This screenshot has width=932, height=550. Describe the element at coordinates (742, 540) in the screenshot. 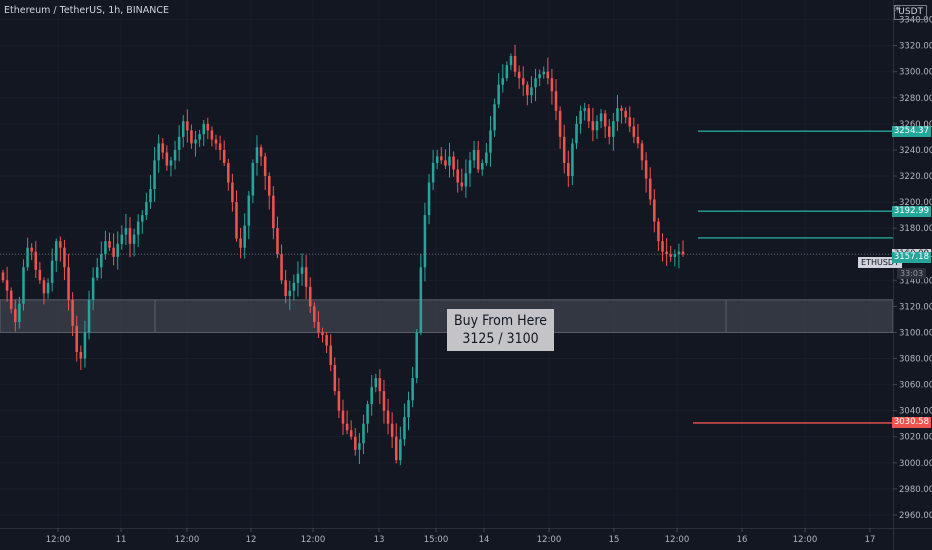

I see `x-tick-label: 16` at that location.